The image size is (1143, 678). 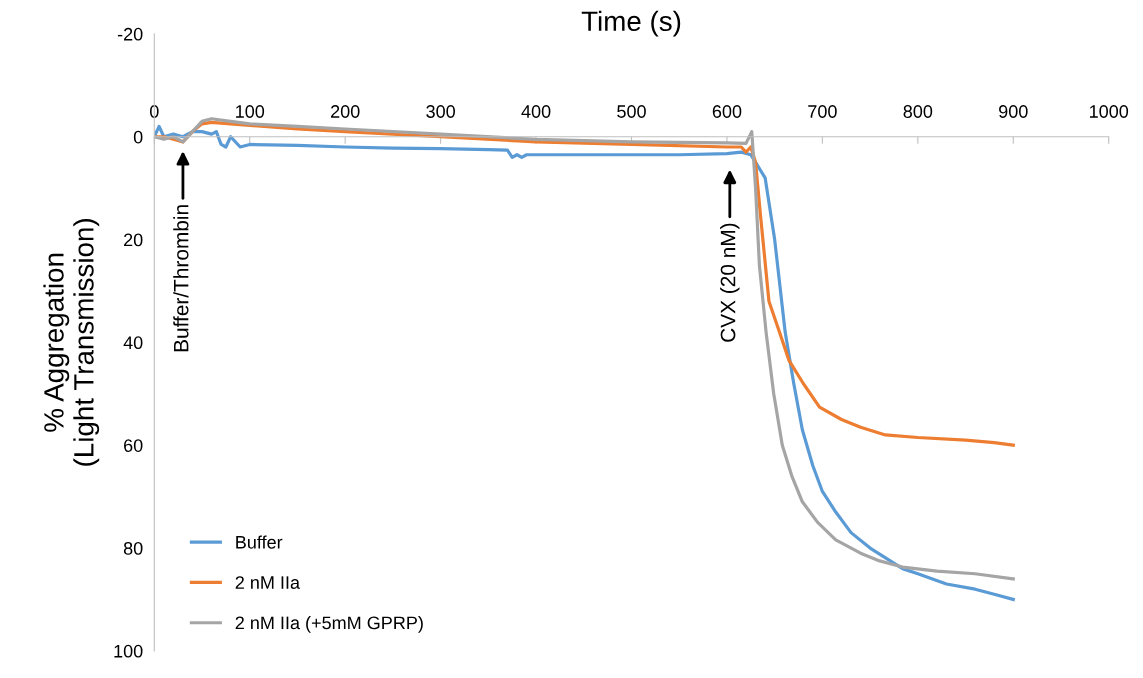 What do you see at coordinates (822, 111) in the screenshot?
I see `x-tick-label: 700` at bounding box center [822, 111].